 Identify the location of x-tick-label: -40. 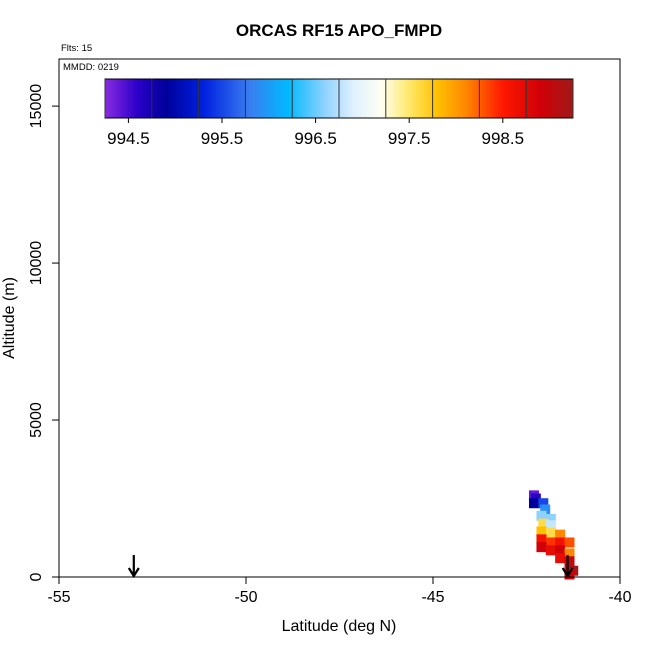
(619, 597).